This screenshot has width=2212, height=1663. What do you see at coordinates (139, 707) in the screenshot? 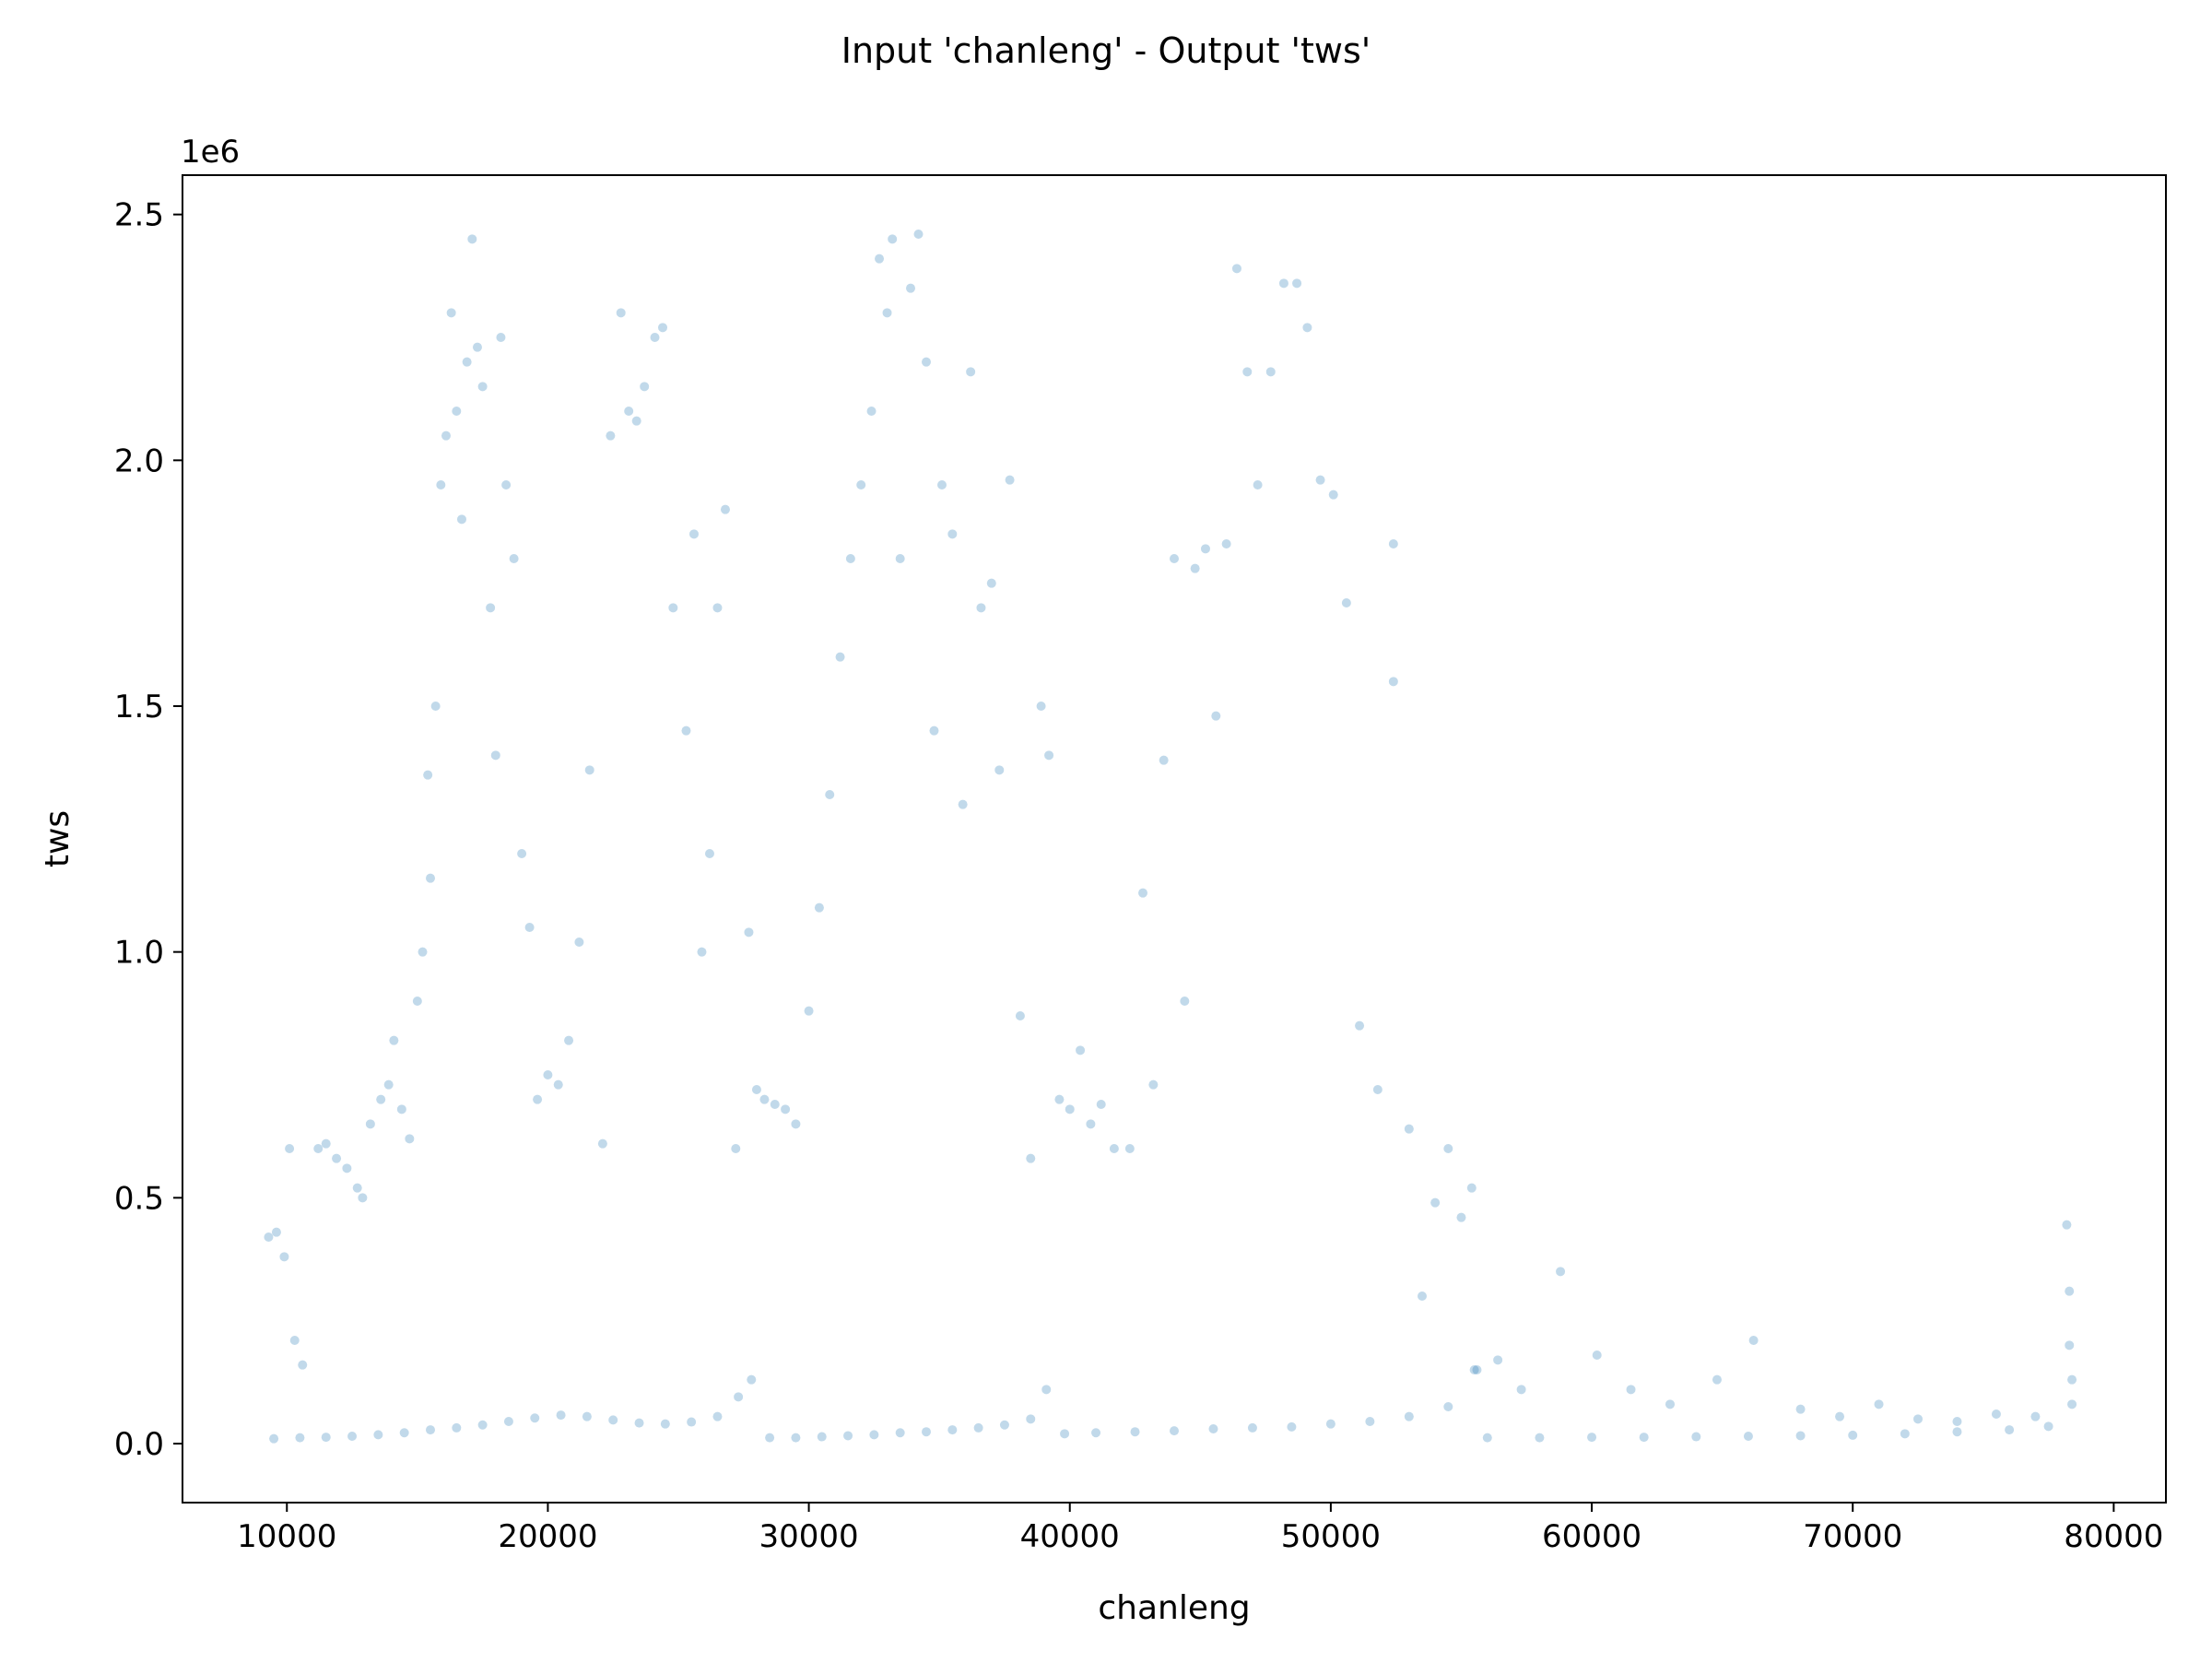
I see `y-tick-label: 1.5` at bounding box center [139, 707].